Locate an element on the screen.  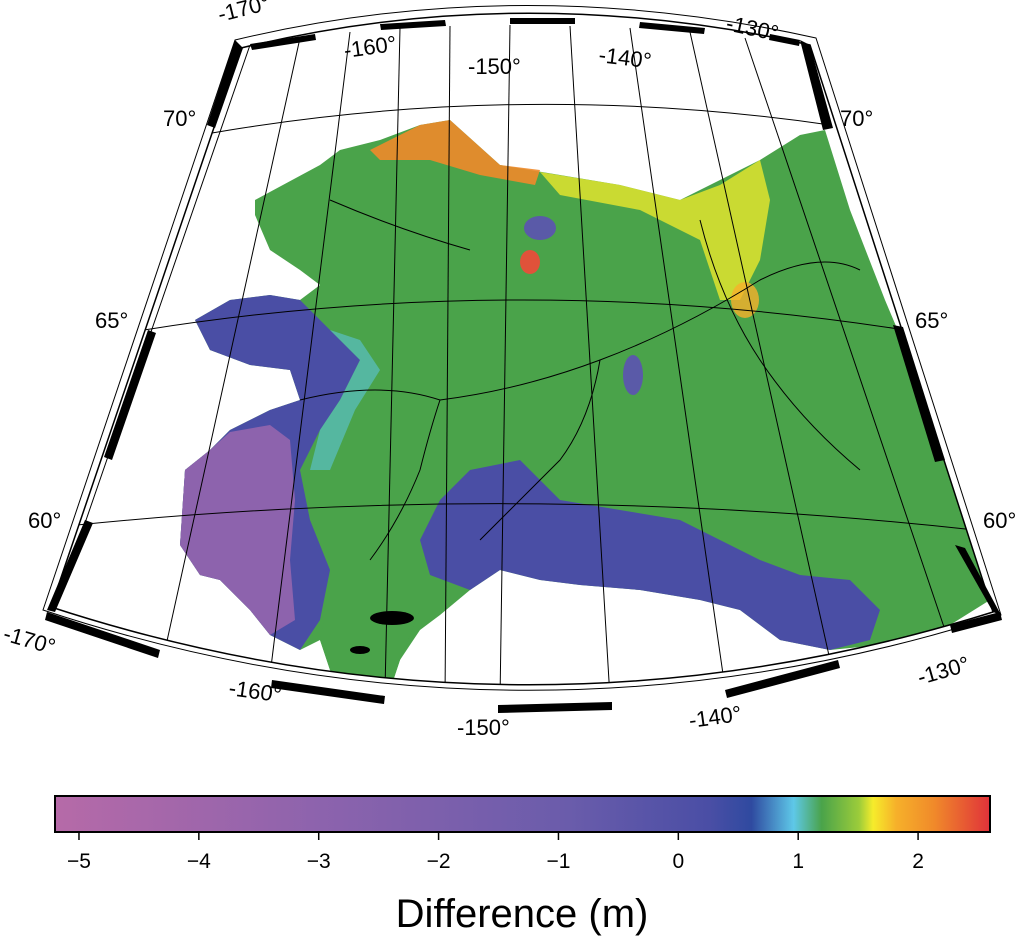
north-coast-yellow is located at coordinates (655, 230).